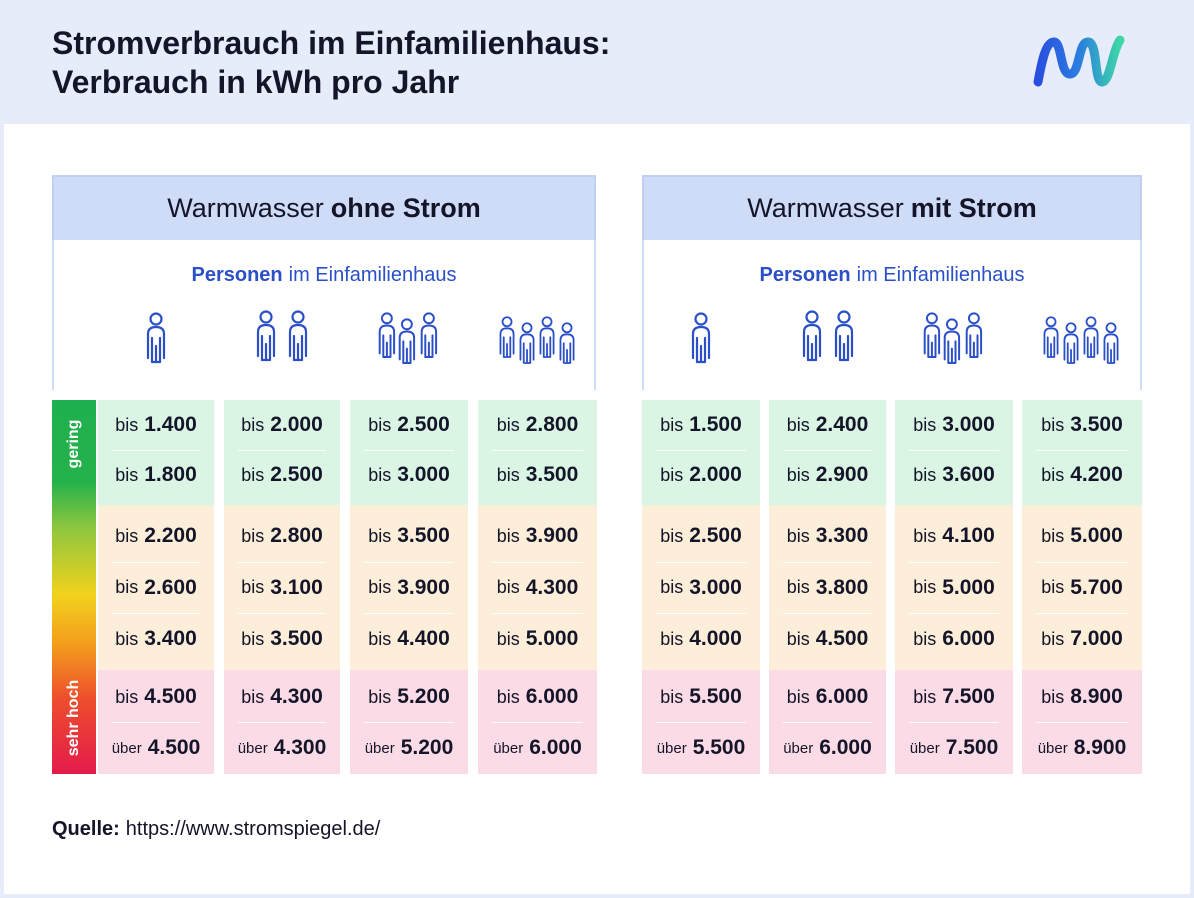 The height and width of the screenshot is (898, 1194). Describe the element at coordinates (842, 587) in the screenshot. I see `cell-value: 3.800` at that location.